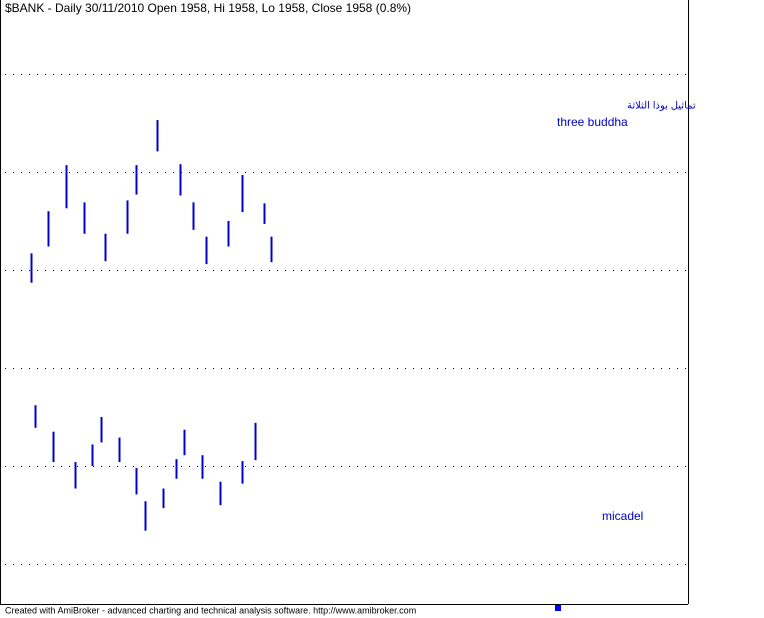 The height and width of the screenshot is (618, 764). I want to click on annotation: micadel, so click(622, 516).